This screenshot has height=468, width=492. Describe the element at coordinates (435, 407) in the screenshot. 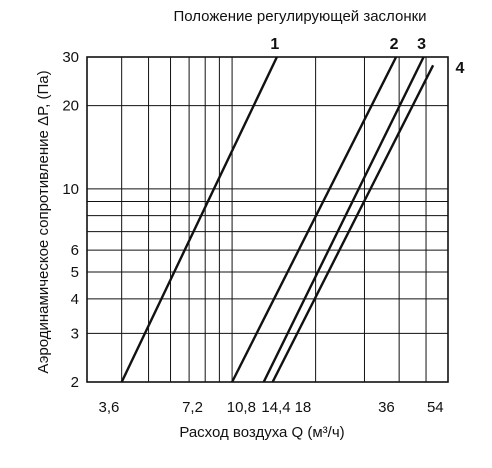

I see `x-tick-label: 54` at that location.